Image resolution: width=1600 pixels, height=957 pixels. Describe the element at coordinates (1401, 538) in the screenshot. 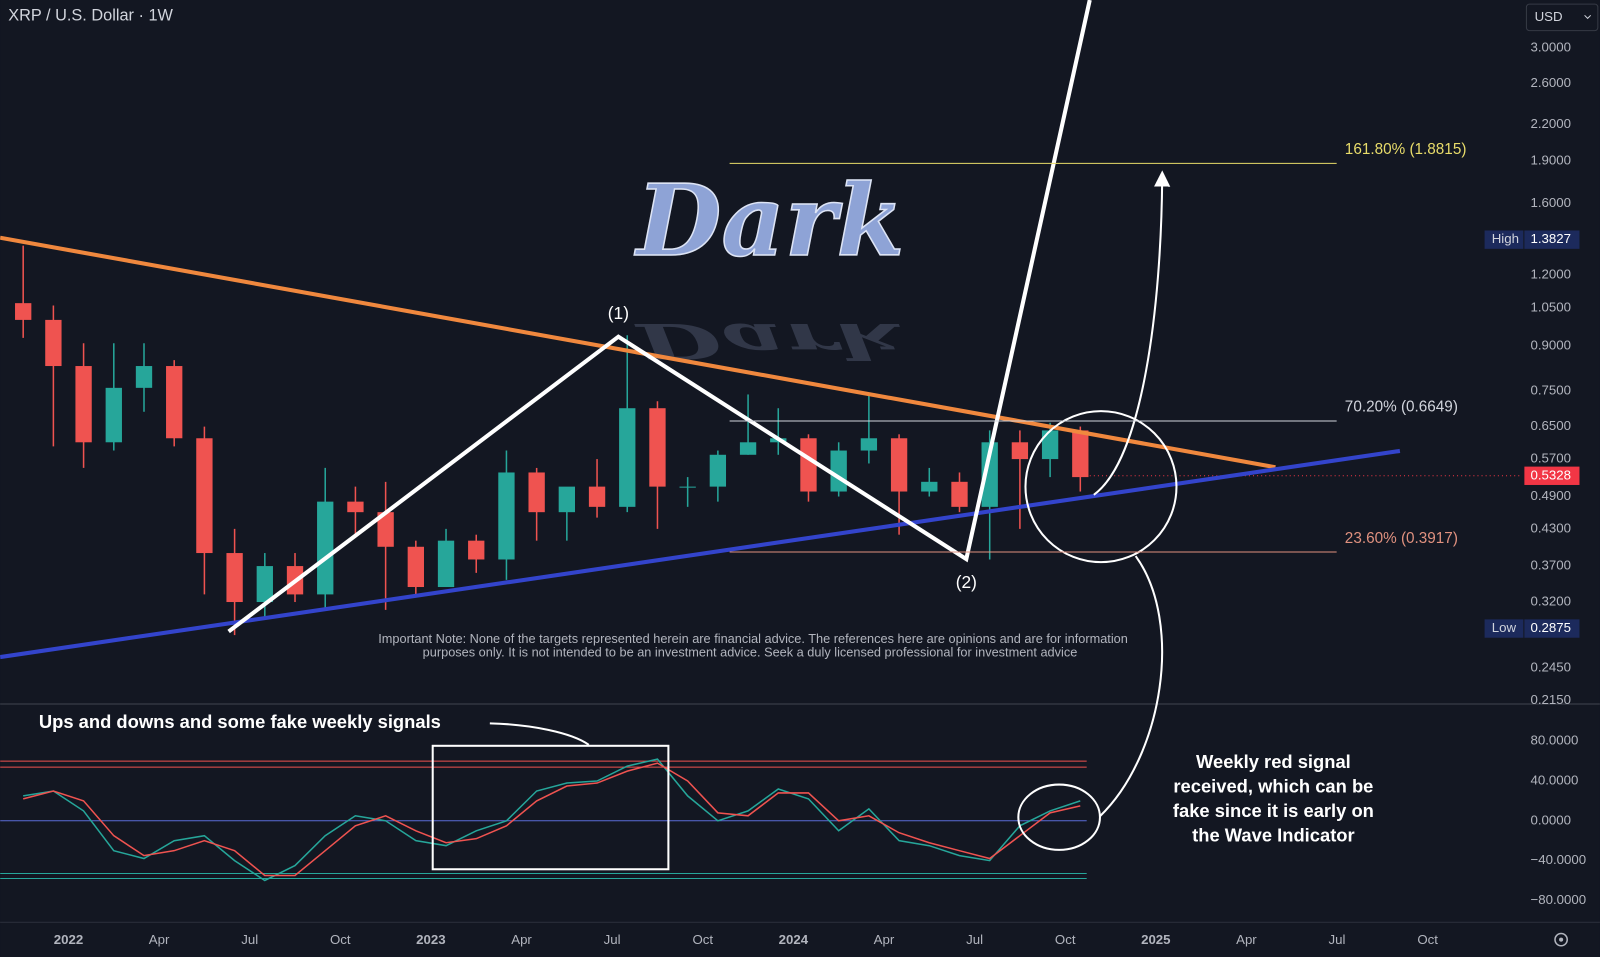

I see `fib-label: 23.60% (0.3917)` at that location.